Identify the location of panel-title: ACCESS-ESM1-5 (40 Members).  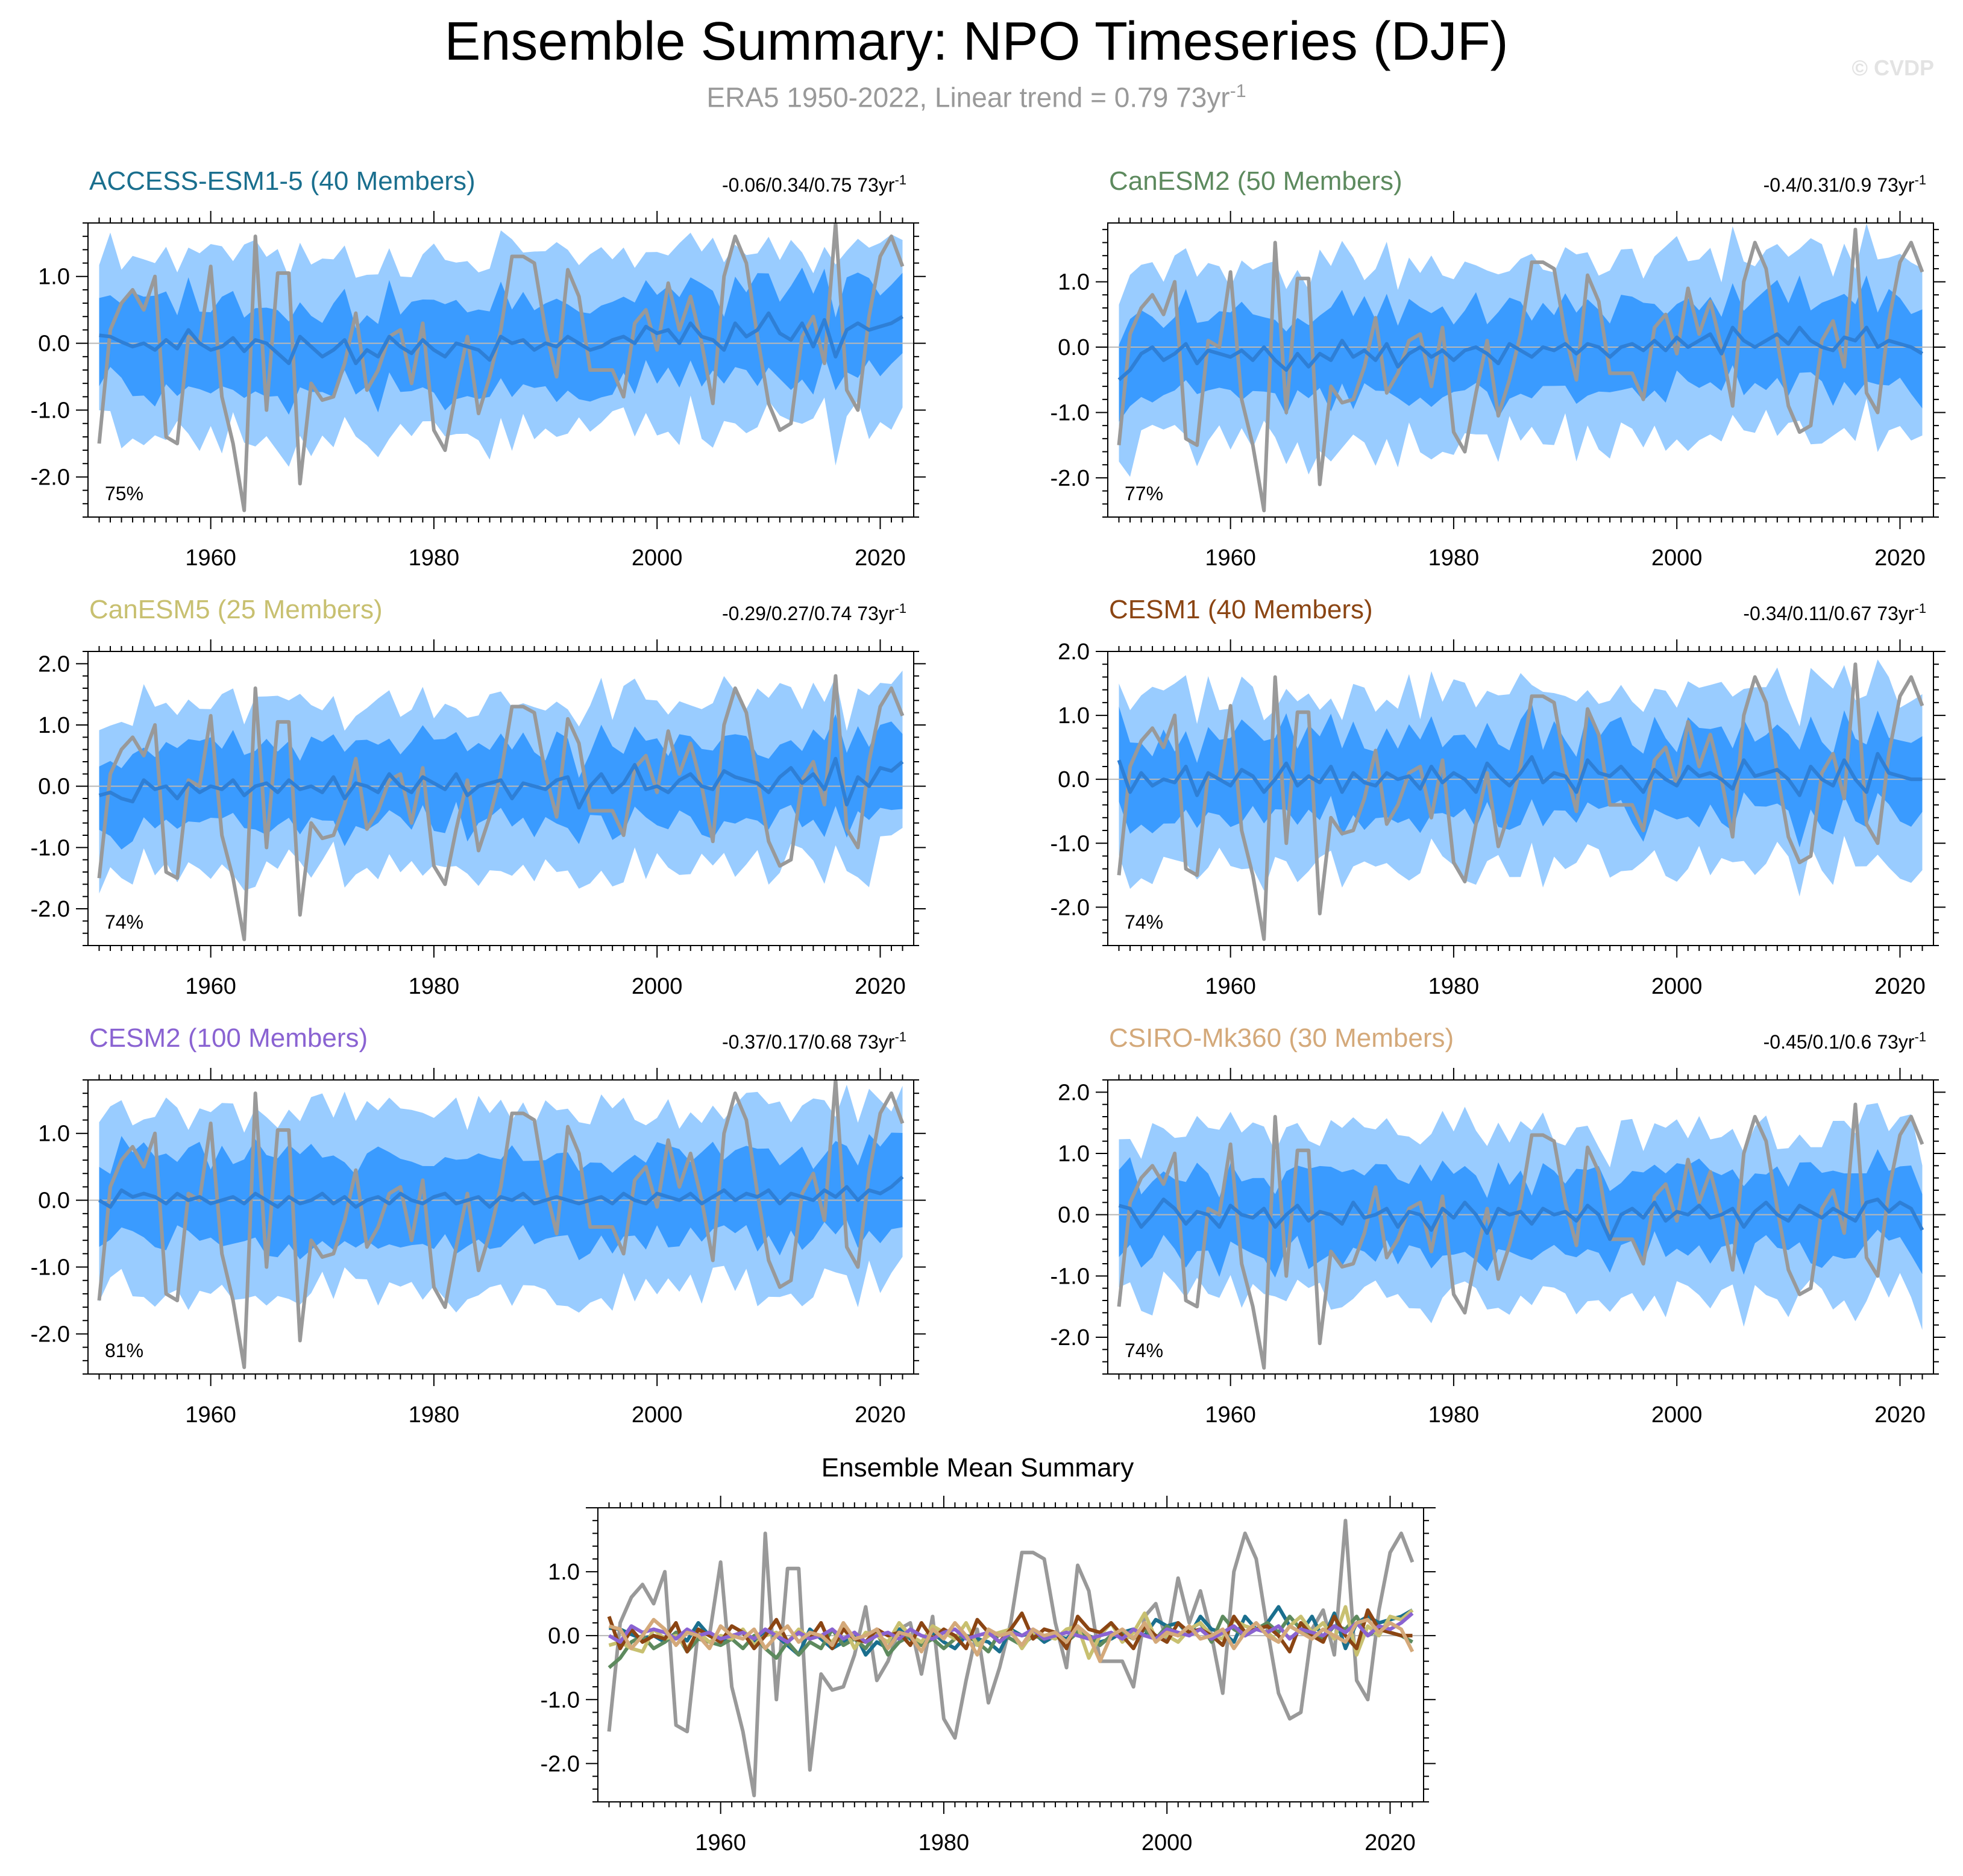
(282, 181).